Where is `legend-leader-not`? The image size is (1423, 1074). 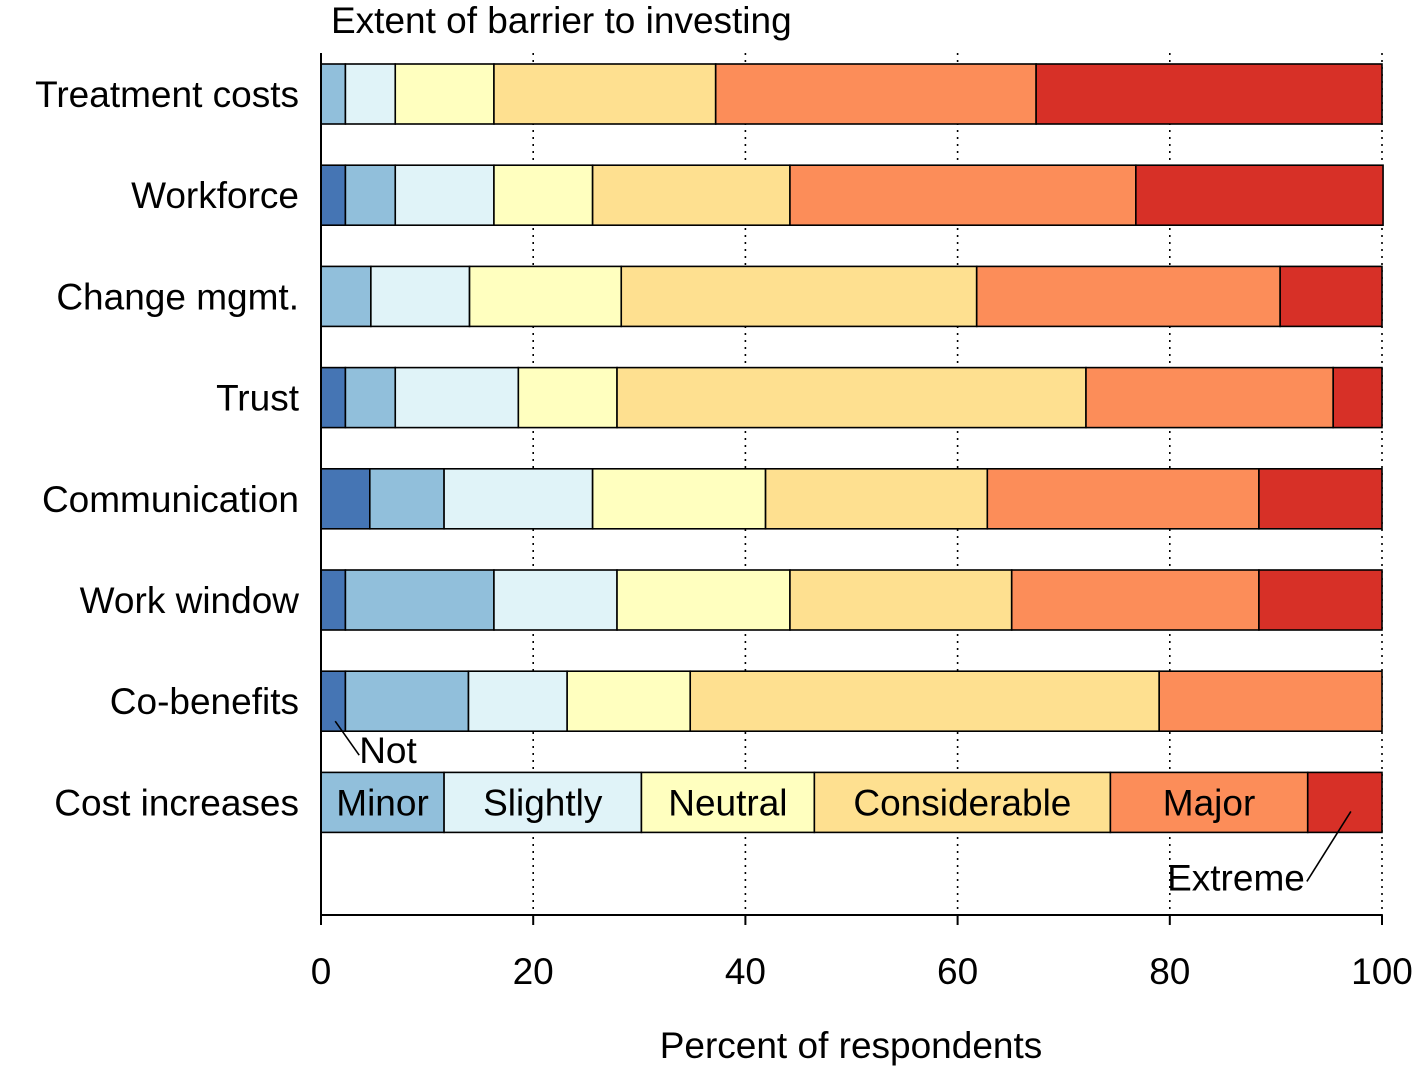 legend-leader-not is located at coordinates (347, 738).